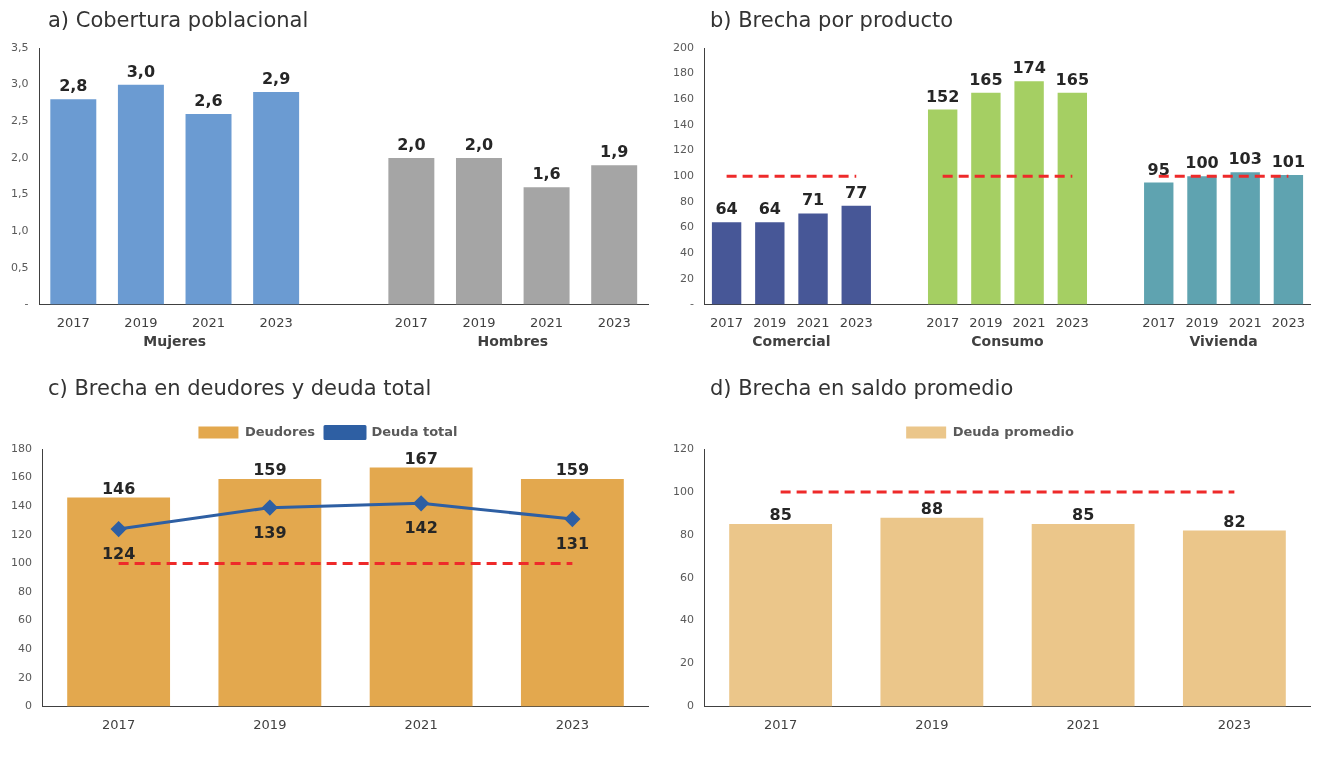 The width and height of the screenshot is (1336, 782). Describe the element at coordinates (813, 200) in the screenshot. I see `data-label: 71` at that location.